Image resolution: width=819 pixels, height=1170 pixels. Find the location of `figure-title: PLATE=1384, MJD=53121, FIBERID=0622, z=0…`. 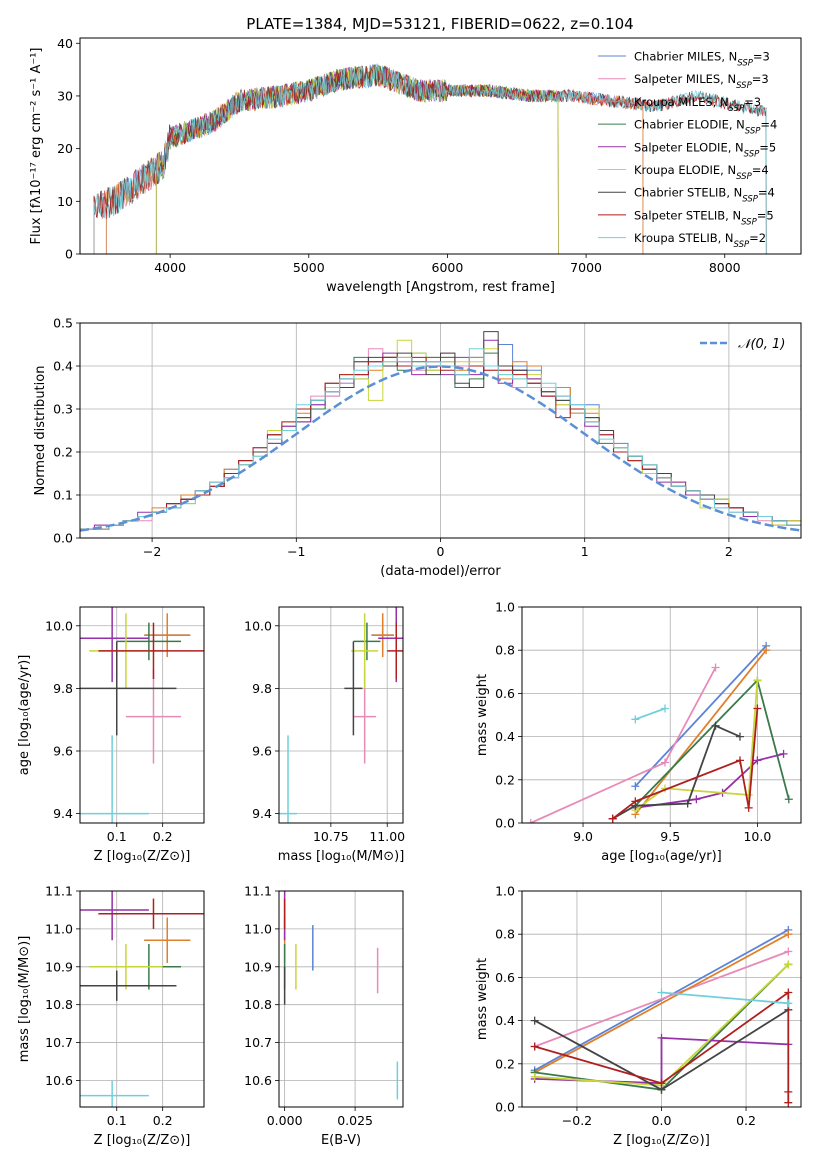

figure-title: PLATE=1384, MJD=53121, FIBERID=0622, z=0… is located at coordinates (439, 24).